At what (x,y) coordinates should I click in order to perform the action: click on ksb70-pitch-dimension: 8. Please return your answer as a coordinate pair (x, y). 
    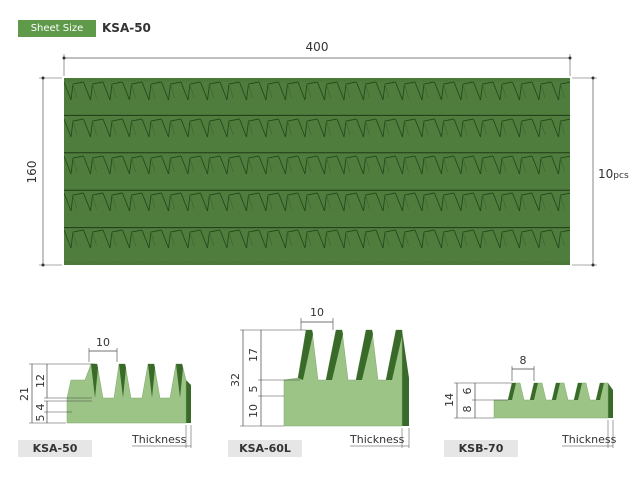
    Looking at the image, I should click on (523, 367).